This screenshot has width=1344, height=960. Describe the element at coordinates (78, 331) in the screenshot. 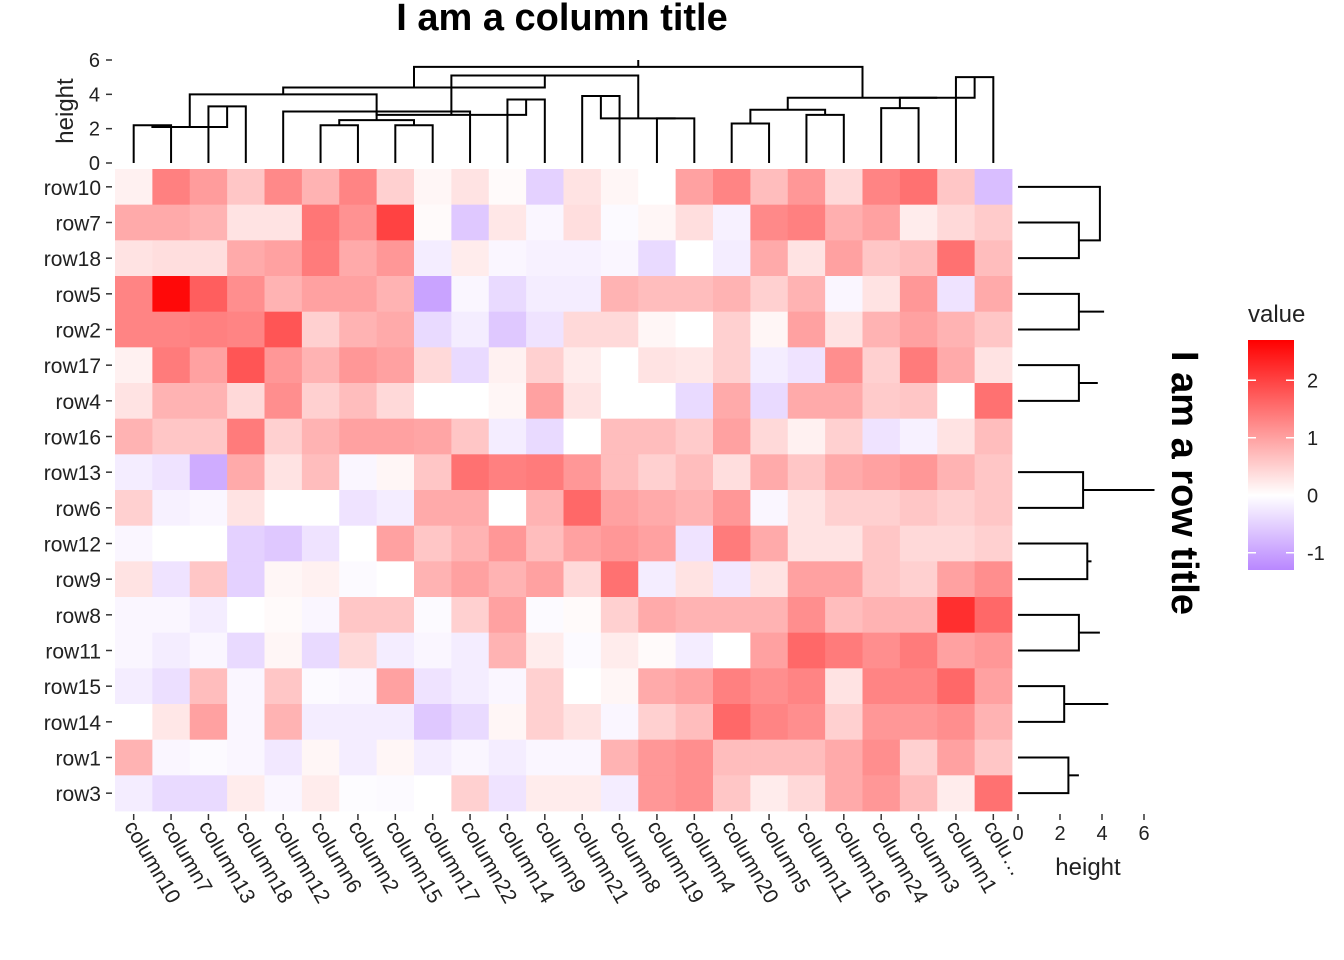

I see `row-label: row2` at that location.